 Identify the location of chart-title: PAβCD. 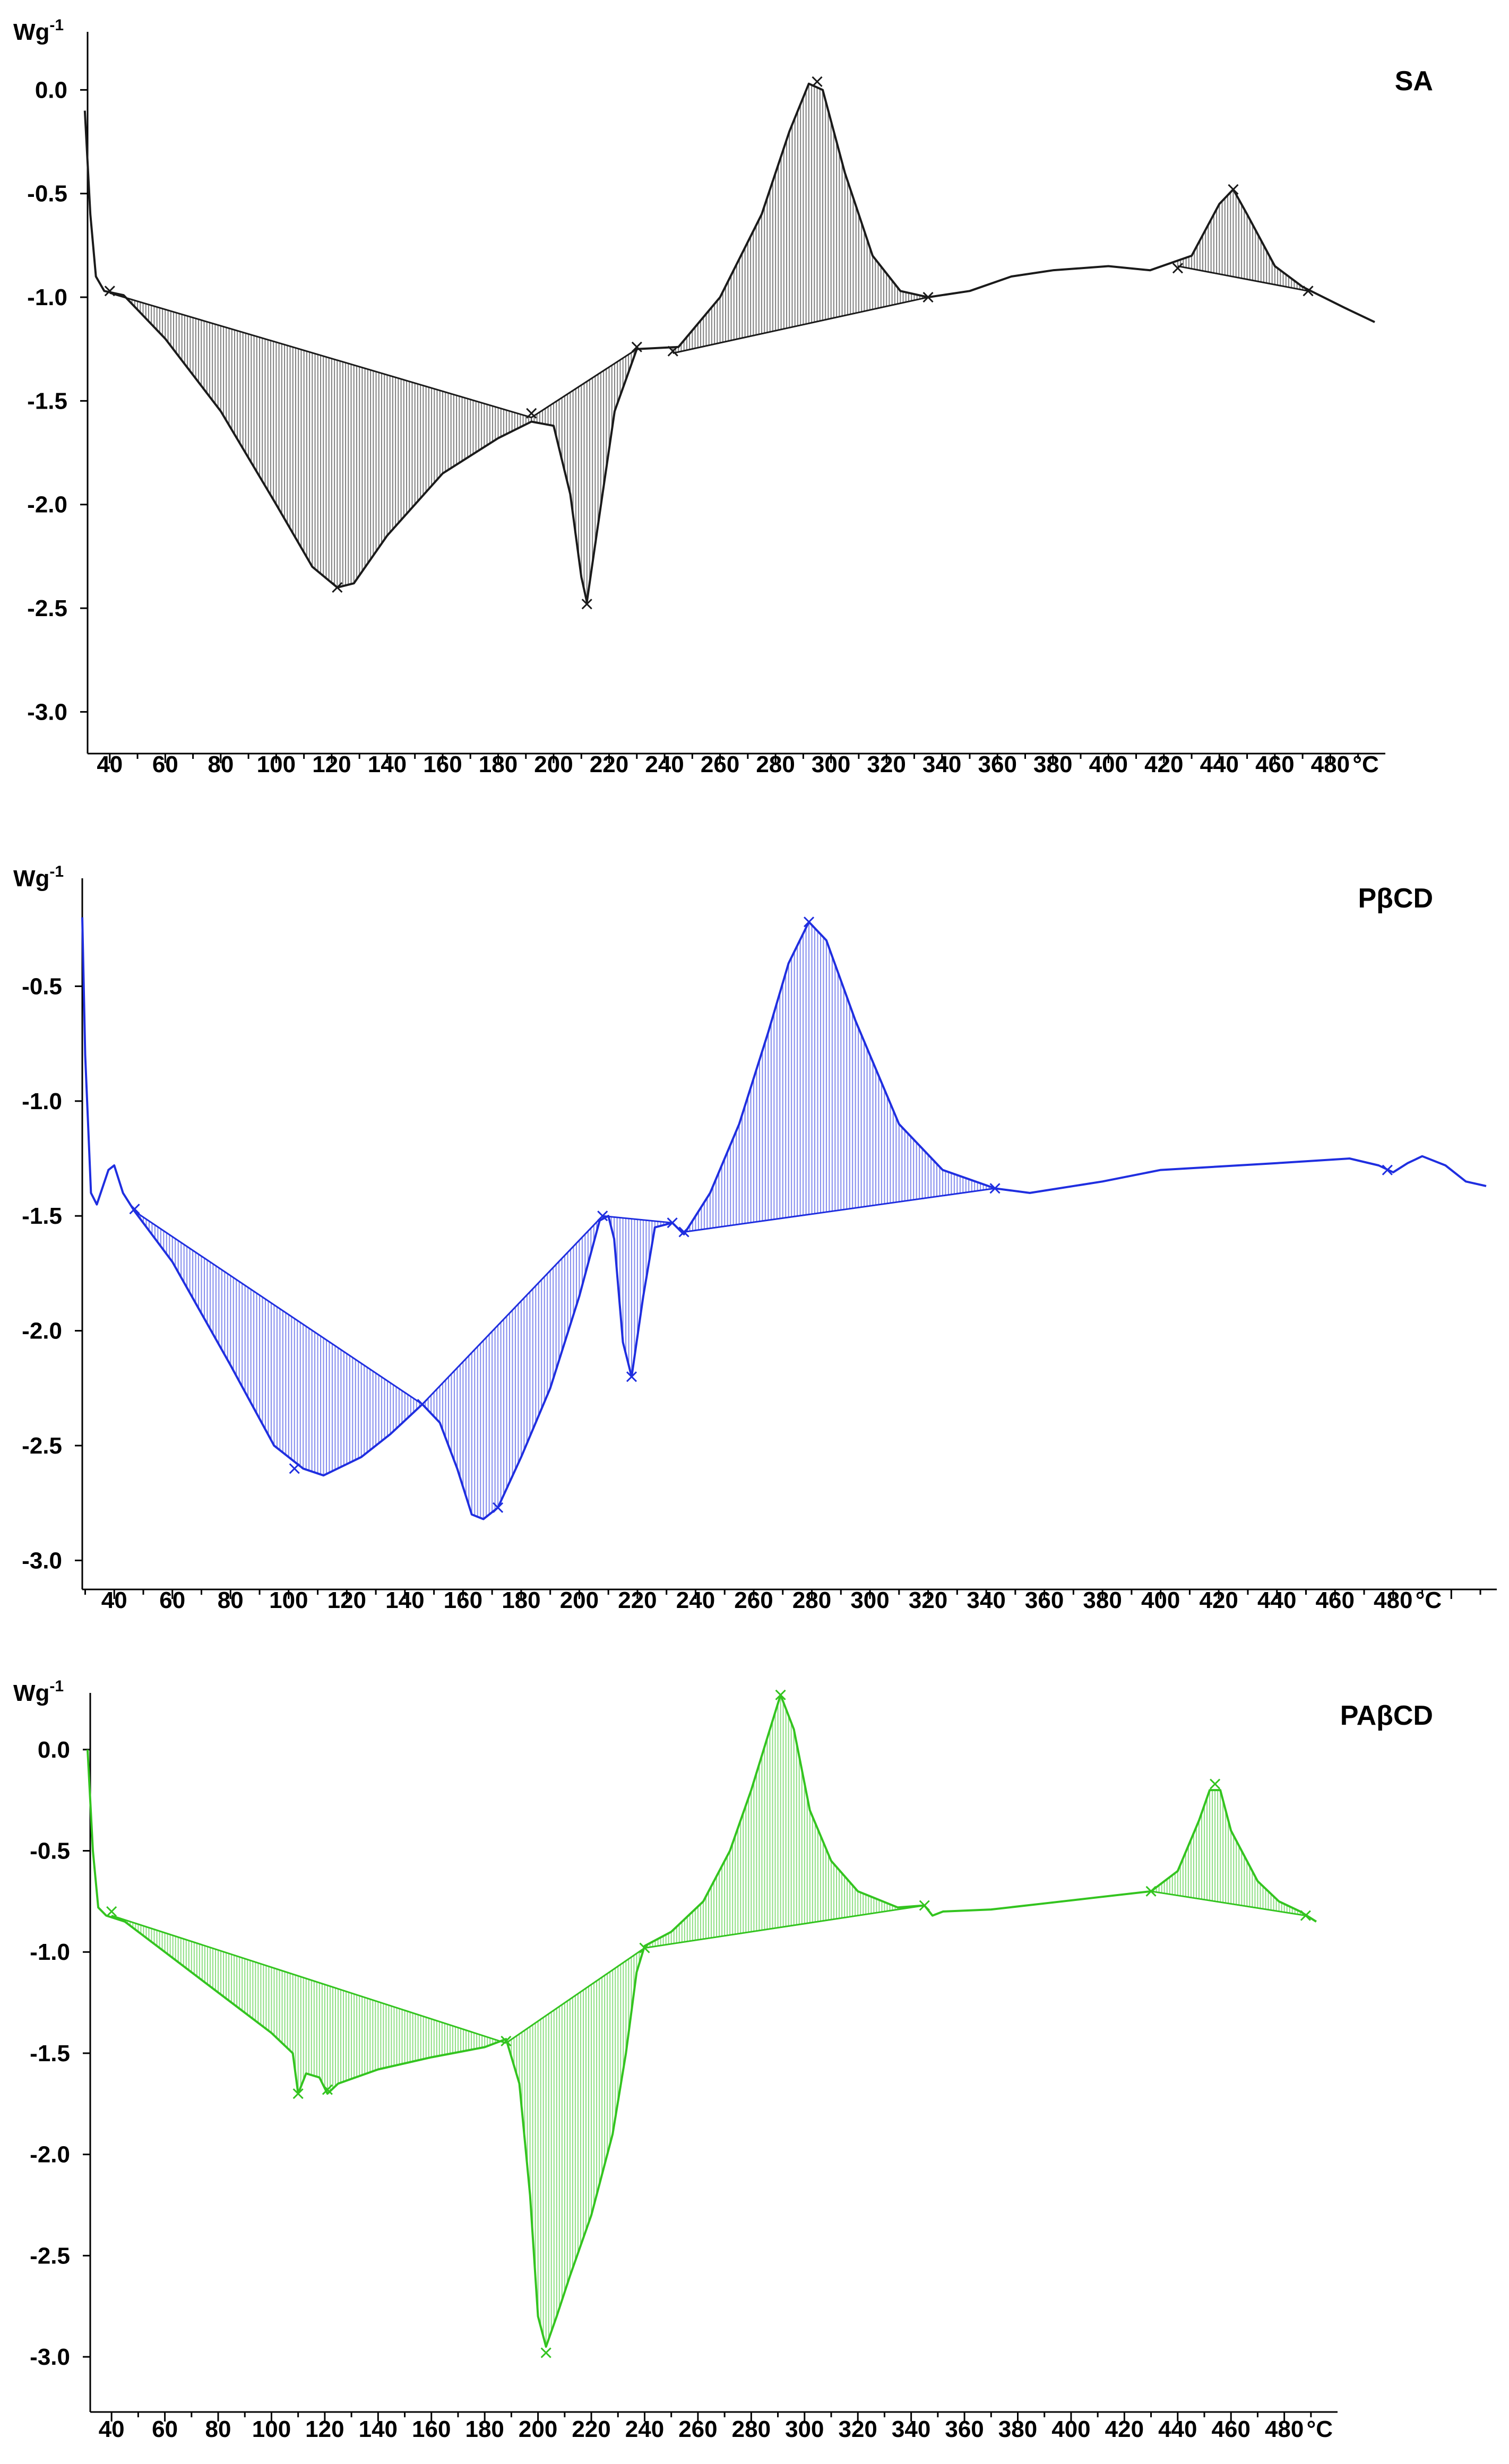
(1386, 1716).